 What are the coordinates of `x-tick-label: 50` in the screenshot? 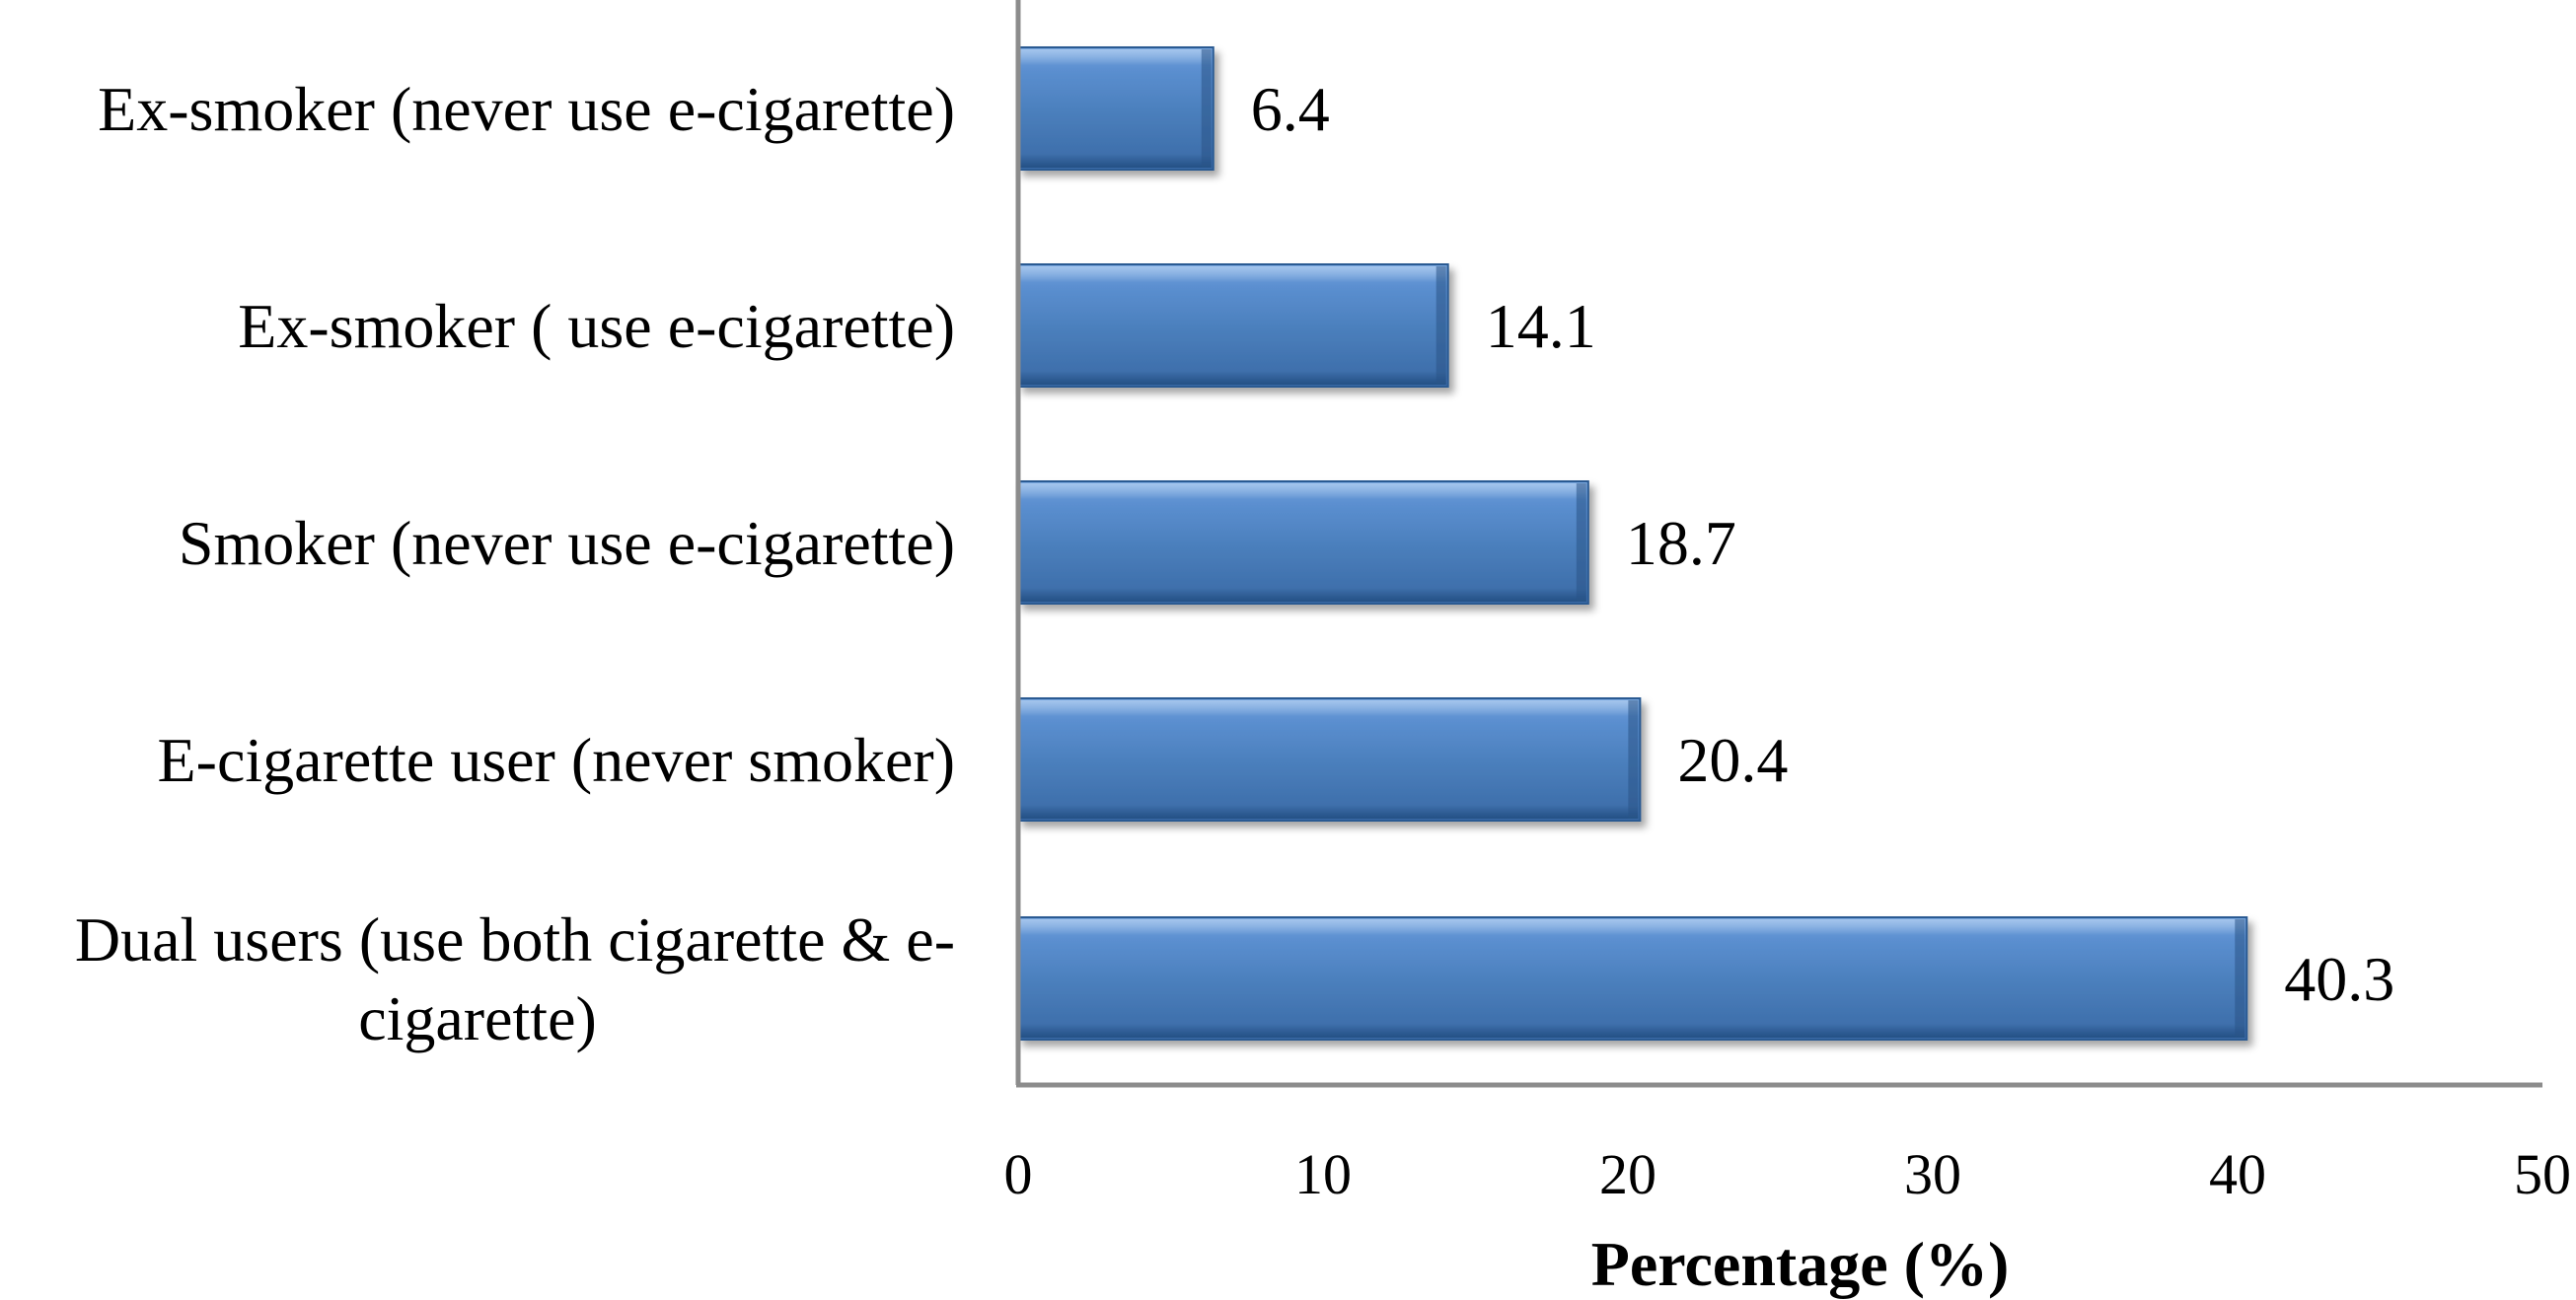 It's located at (2542, 1174).